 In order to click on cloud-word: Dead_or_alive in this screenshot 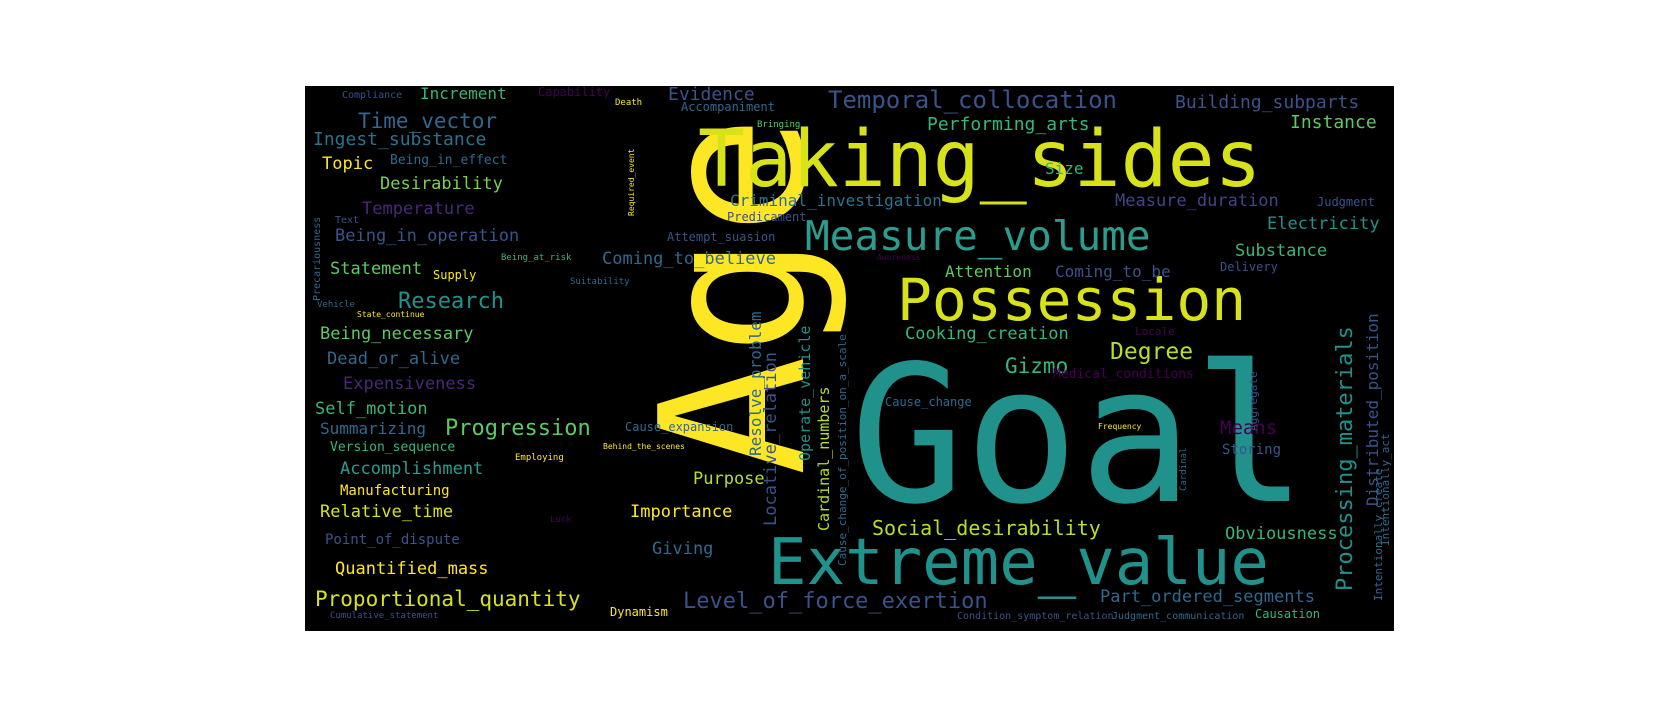, I will do `click(394, 359)`.